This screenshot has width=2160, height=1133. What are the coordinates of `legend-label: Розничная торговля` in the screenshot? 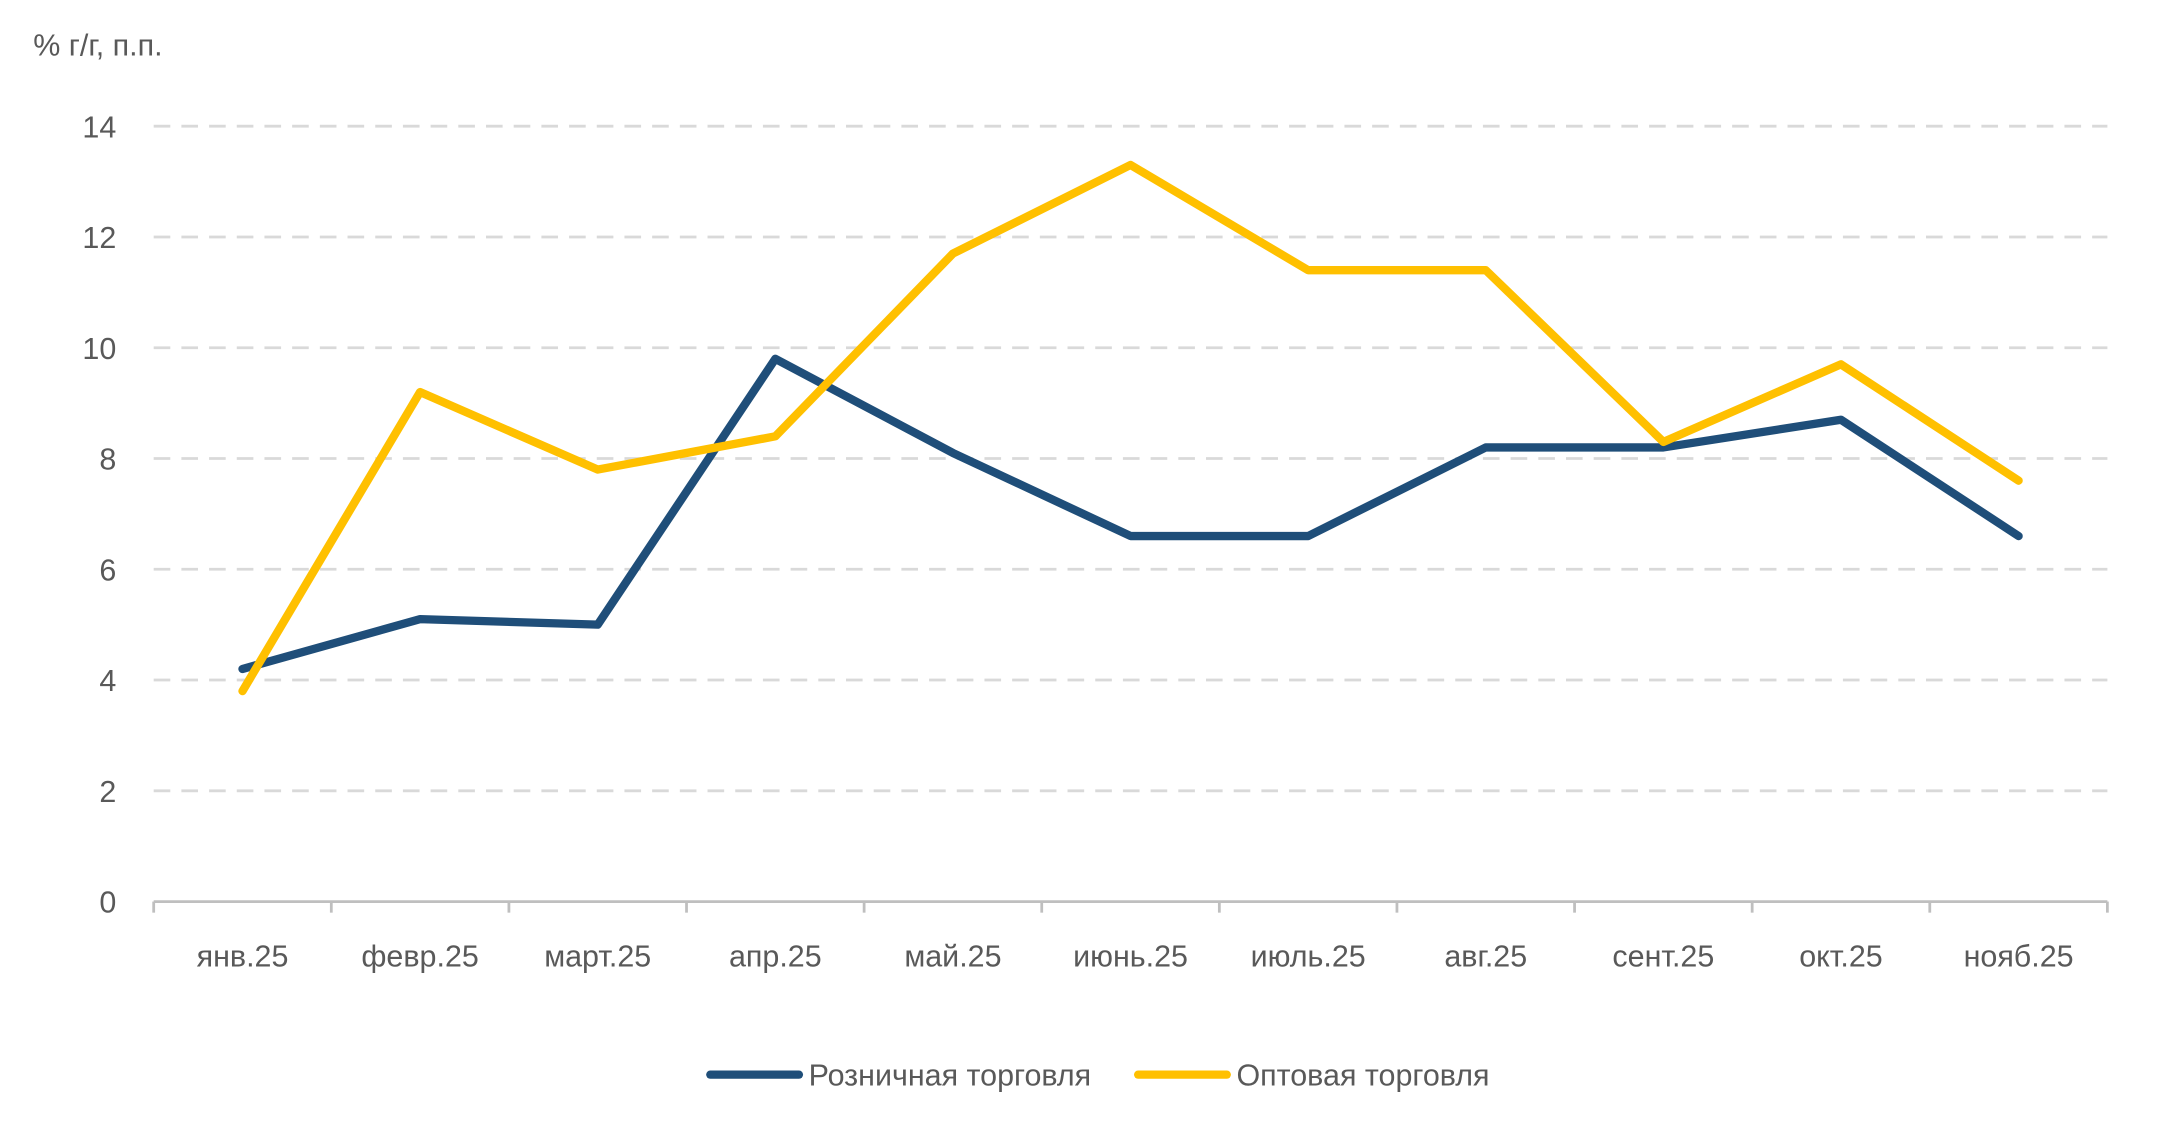 It's located at (950, 1076).